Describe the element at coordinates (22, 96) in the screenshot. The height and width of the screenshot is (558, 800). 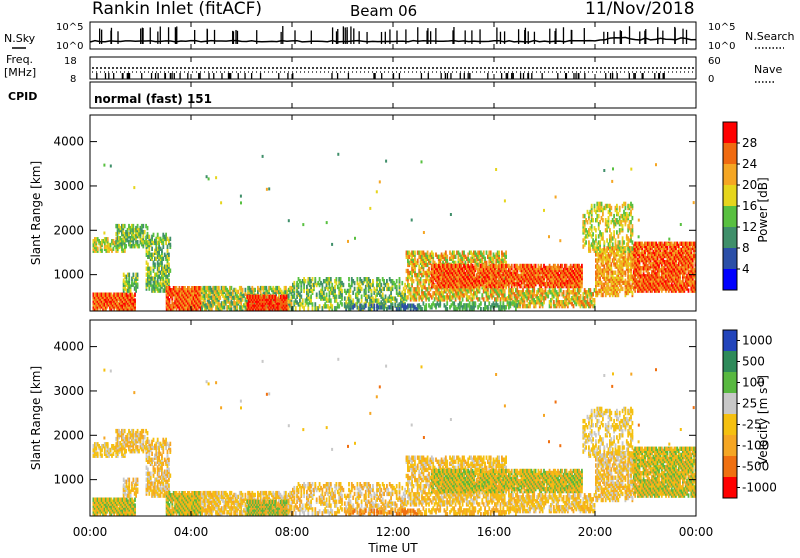
I see `cpid-label: CPID` at that location.